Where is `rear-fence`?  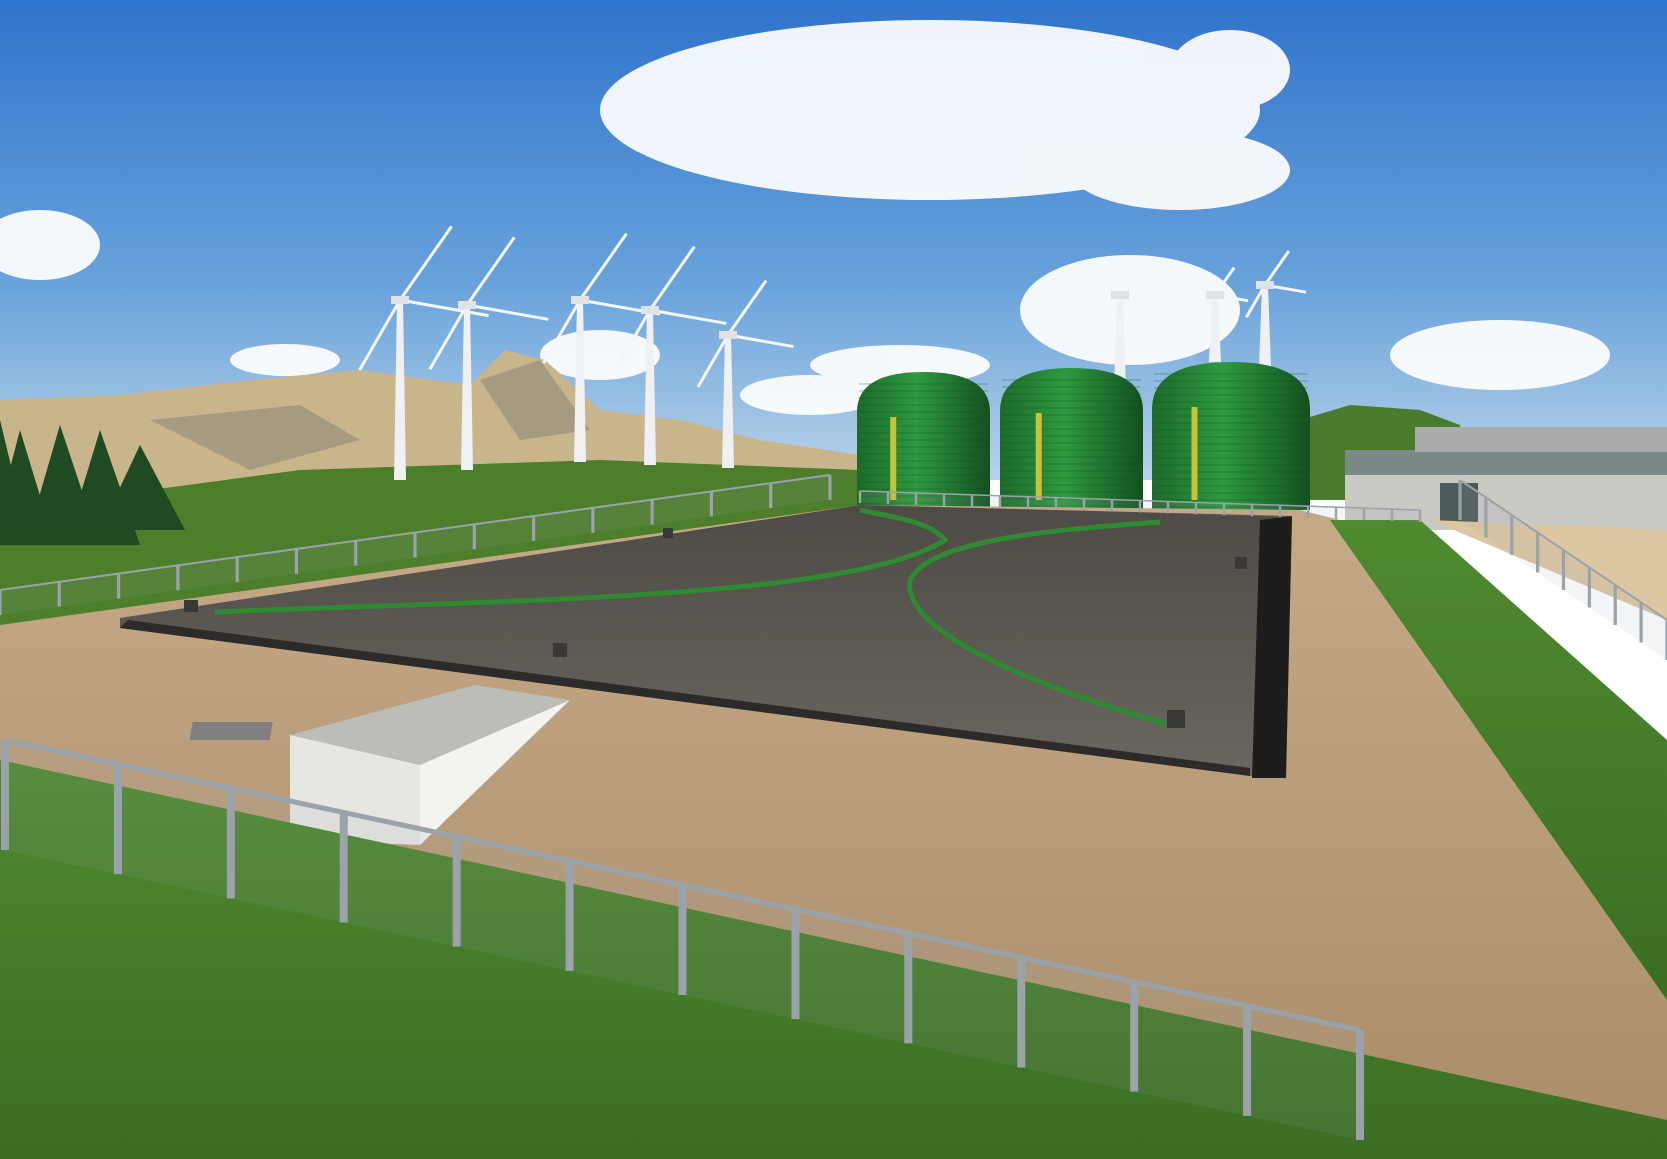
rear-fence is located at coordinates (1140, 506).